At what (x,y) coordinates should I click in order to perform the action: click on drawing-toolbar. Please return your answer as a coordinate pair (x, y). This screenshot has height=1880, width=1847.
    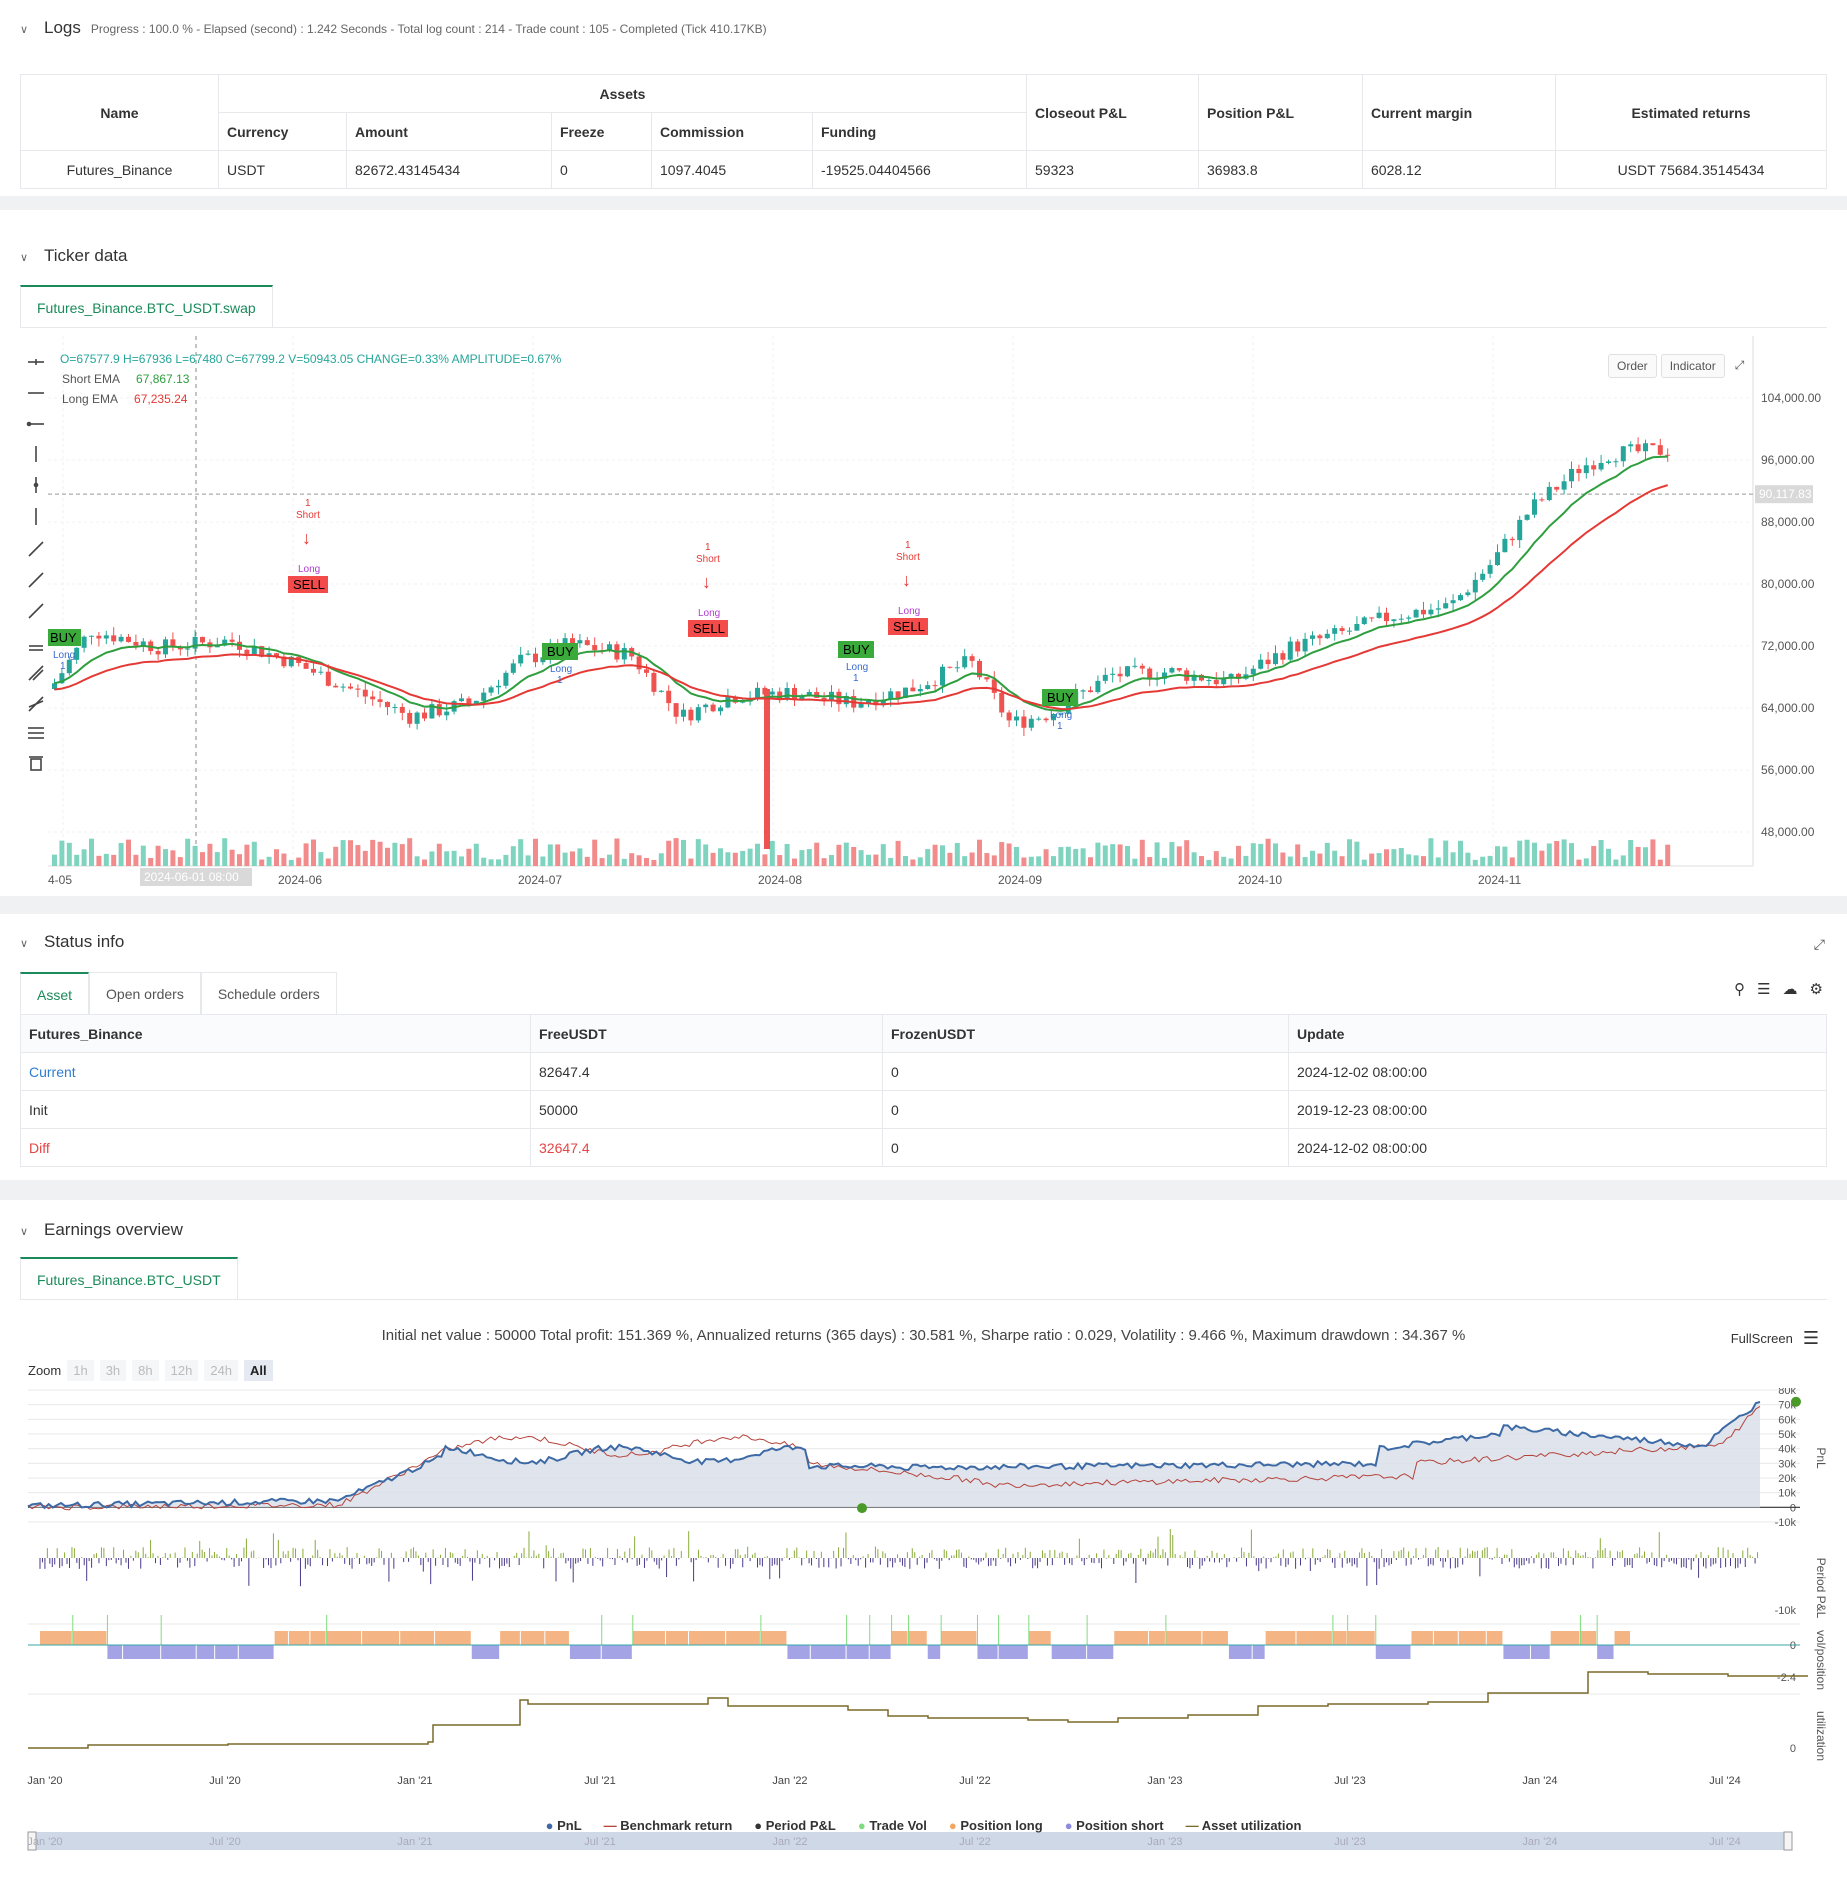
    Looking at the image, I should click on (36, 670).